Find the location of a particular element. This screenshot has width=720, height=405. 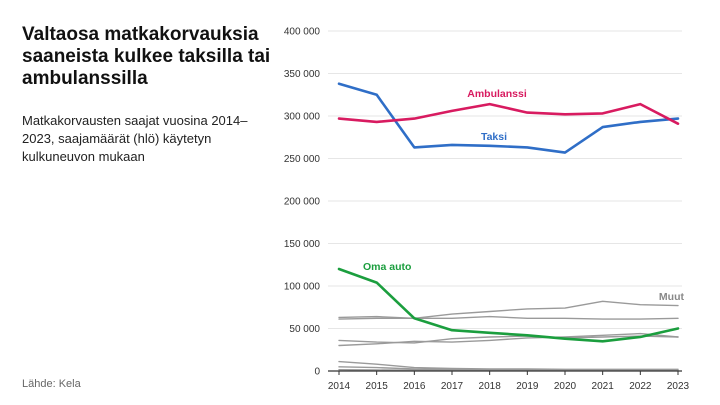

x-axis-ticks: 2014 2015 2016 2017 2018 2019 2020 2021 2022 2023 is located at coordinates (509, 381).